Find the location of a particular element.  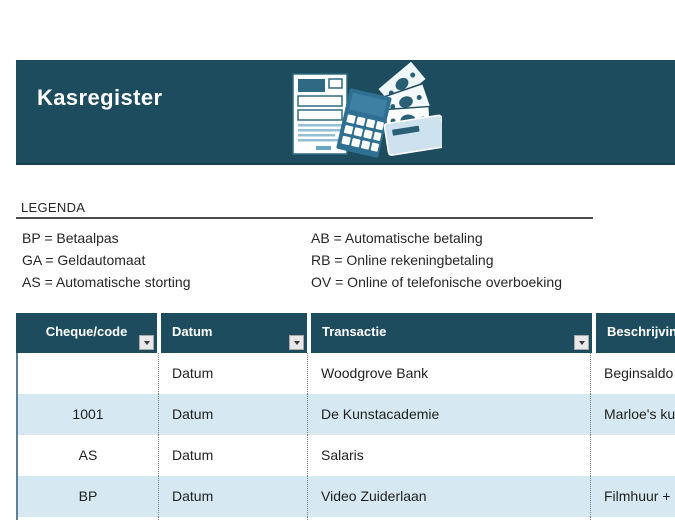

cell-transactie: De Kunstacademie is located at coordinates (449, 414).